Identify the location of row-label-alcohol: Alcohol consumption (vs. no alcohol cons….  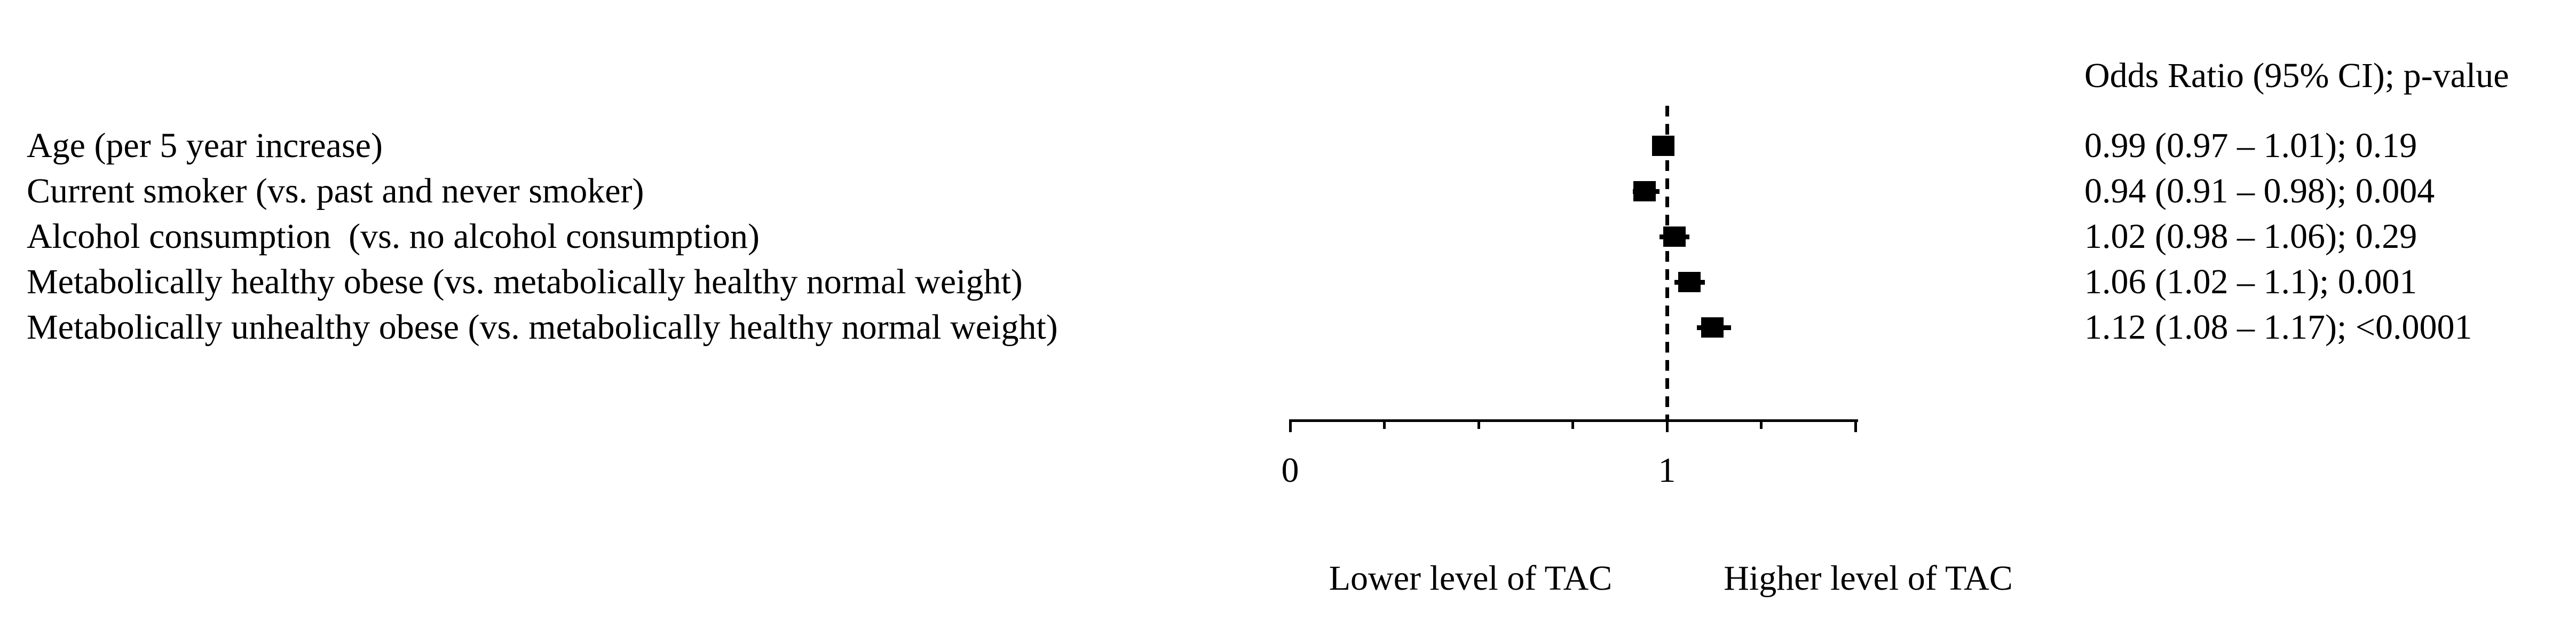
(393, 236).